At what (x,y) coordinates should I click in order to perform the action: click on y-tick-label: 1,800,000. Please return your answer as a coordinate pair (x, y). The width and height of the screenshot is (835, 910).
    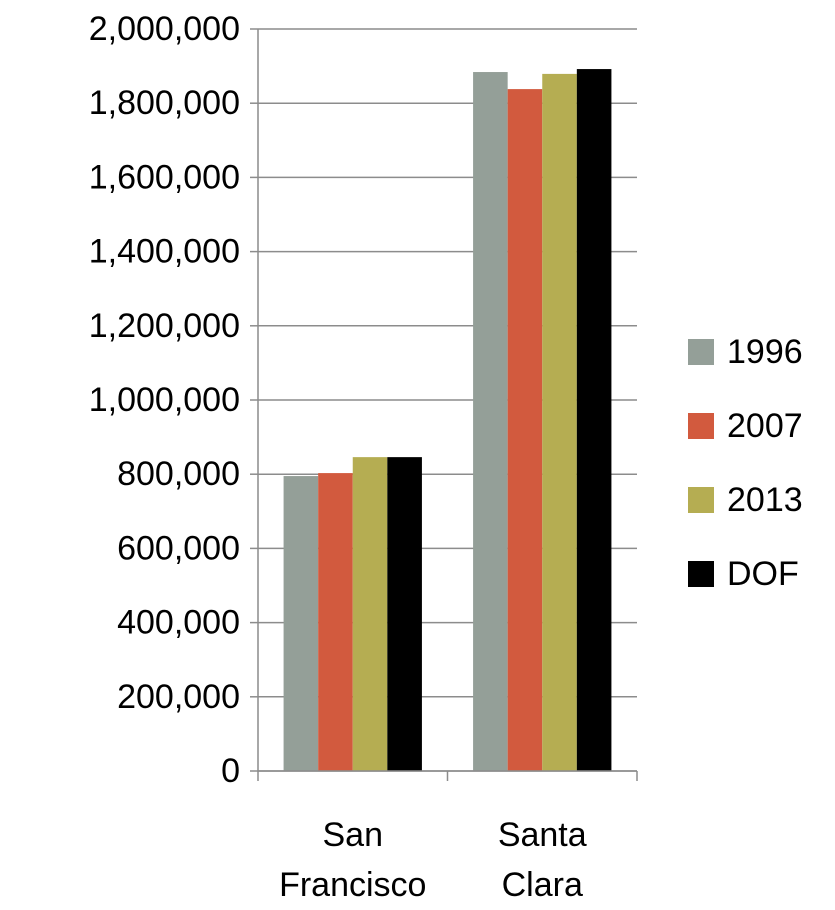
    Looking at the image, I should click on (164, 103).